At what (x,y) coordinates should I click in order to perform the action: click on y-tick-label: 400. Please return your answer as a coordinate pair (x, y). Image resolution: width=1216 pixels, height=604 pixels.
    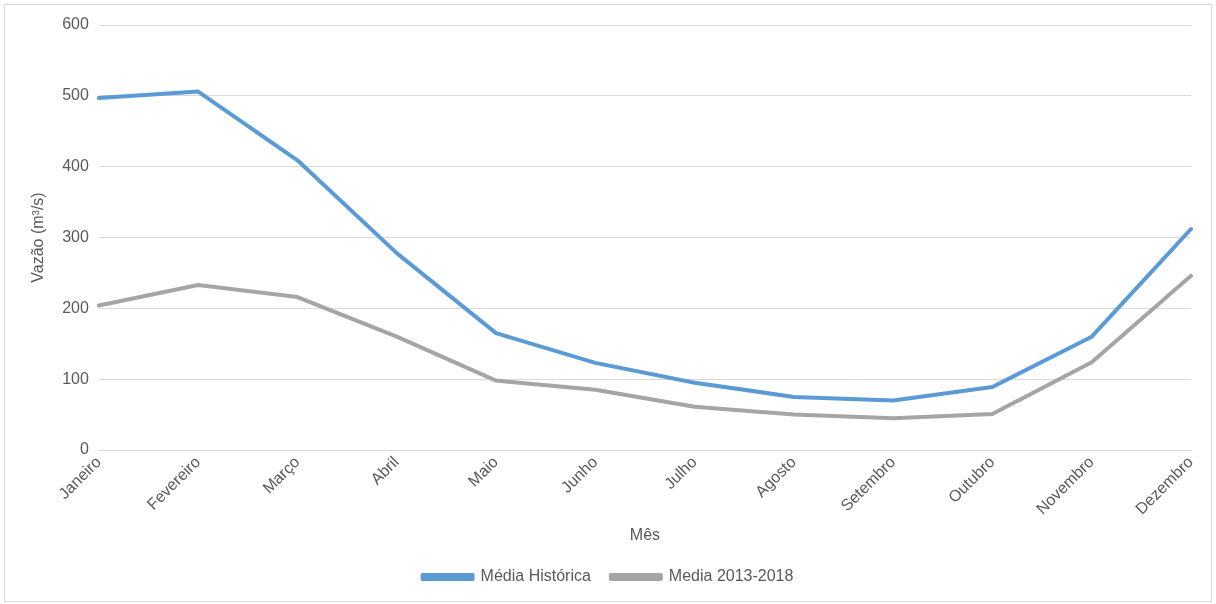
    Looking at the image, I should click on (75, 166).